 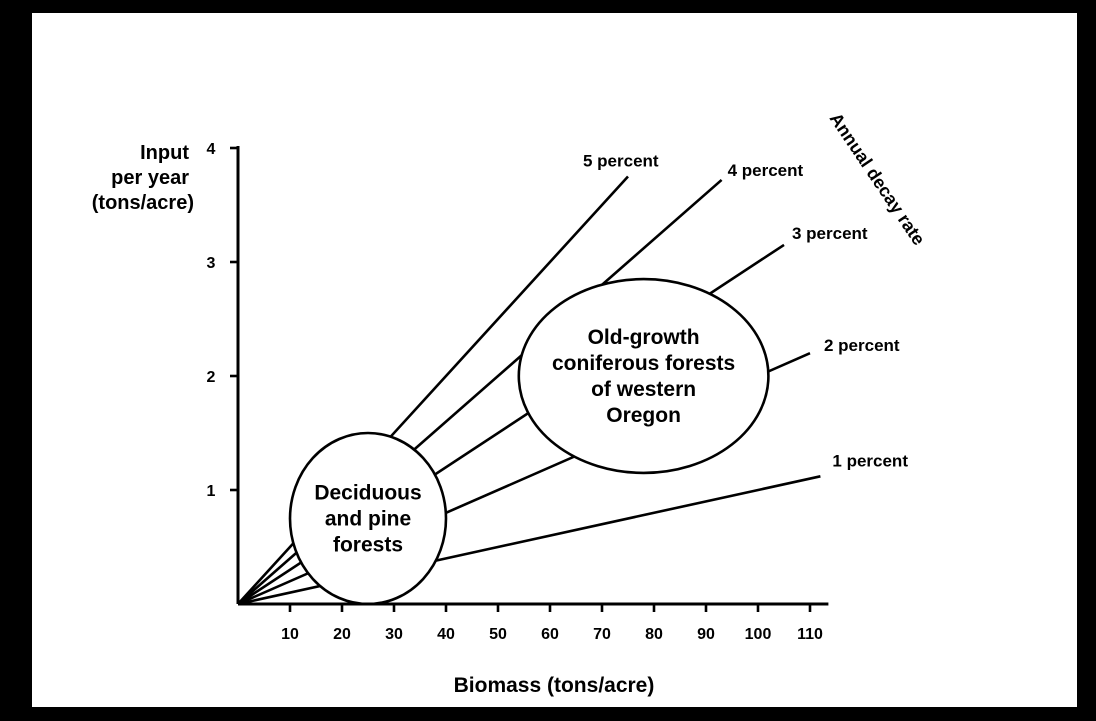 I want to click on x-tick-label: 80, so click(x=654, y=634).